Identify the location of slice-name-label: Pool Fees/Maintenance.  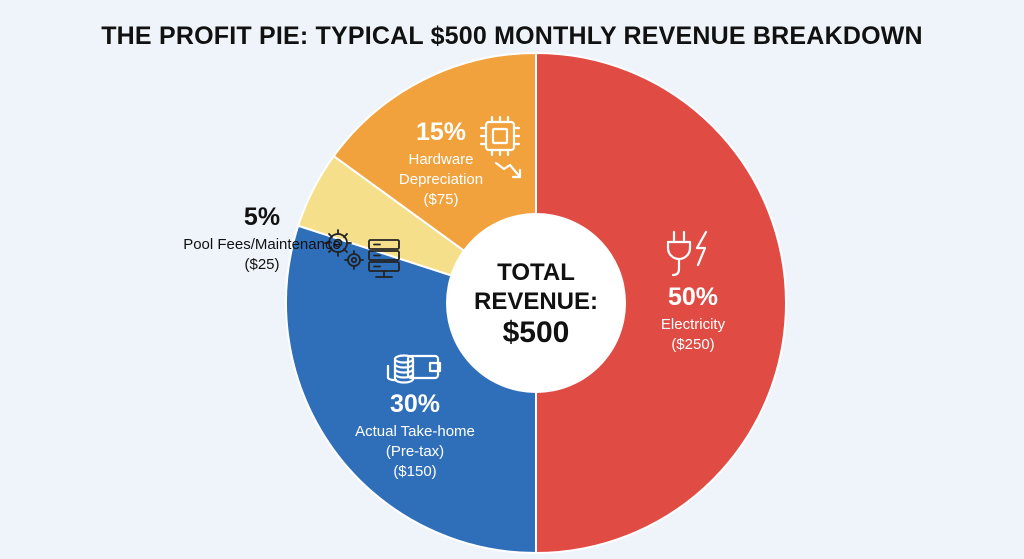
(262, 244).